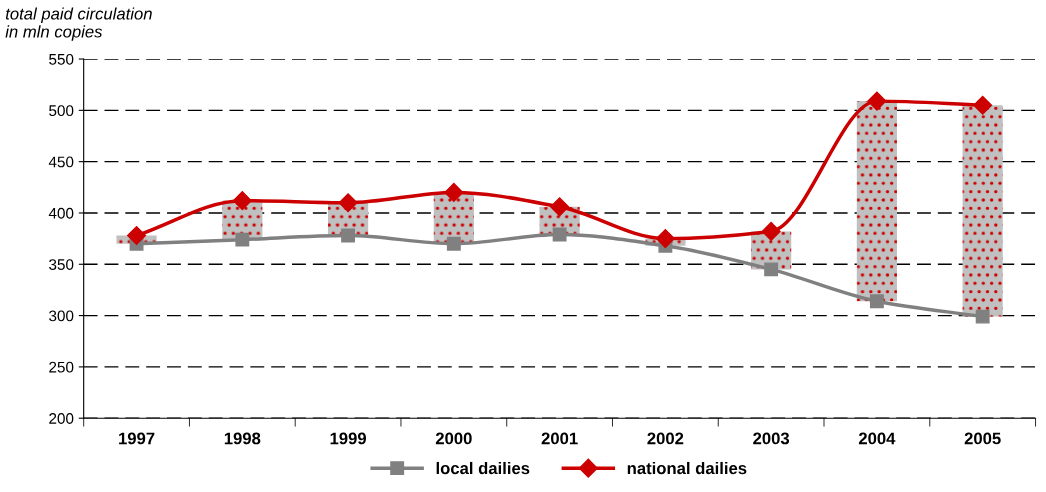 The image size is (1046, 492). Describe the element at coordinates (877, 438) in the screenshot. I see `x-tick-label: 2004` at that location.